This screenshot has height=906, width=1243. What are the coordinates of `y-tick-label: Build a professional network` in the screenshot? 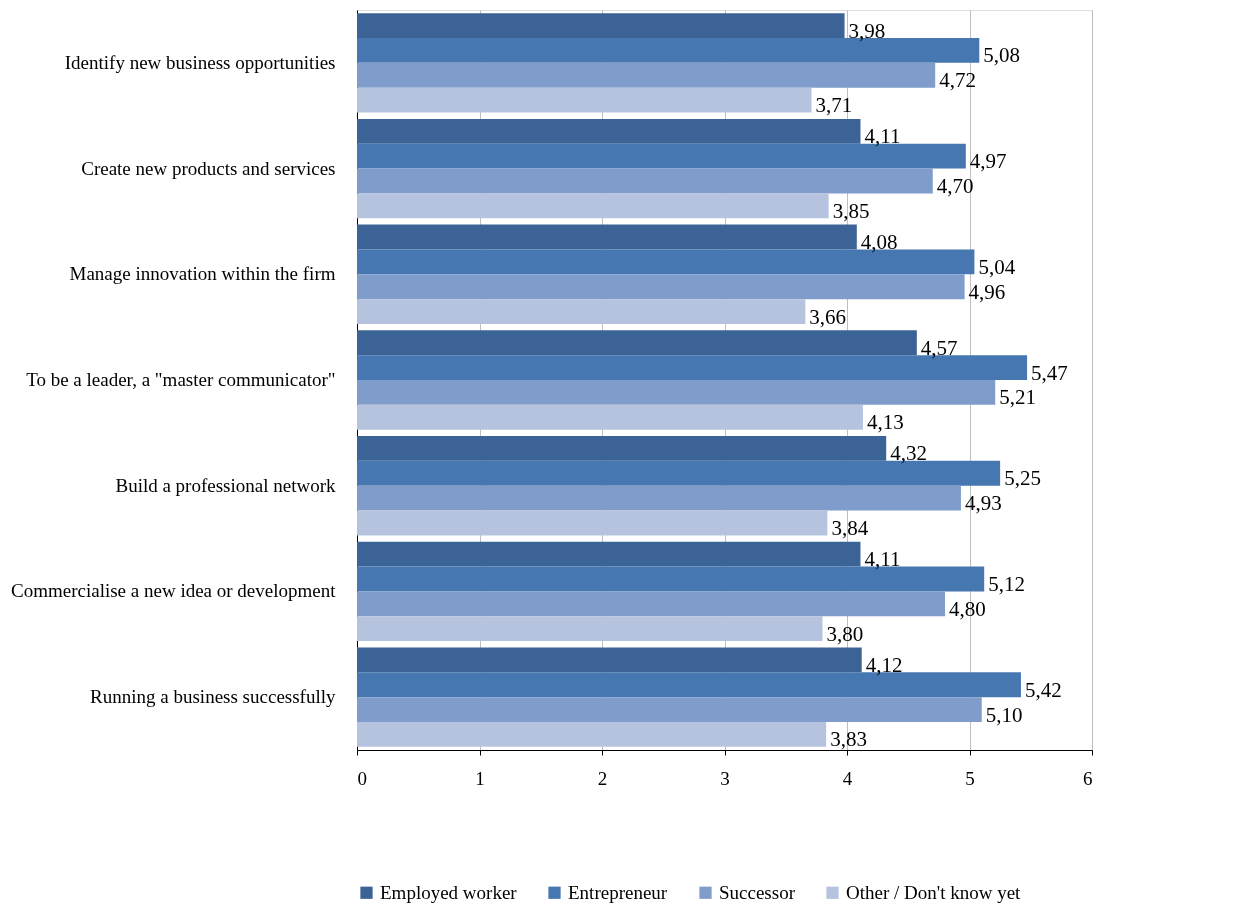 It's located at (225, 485).